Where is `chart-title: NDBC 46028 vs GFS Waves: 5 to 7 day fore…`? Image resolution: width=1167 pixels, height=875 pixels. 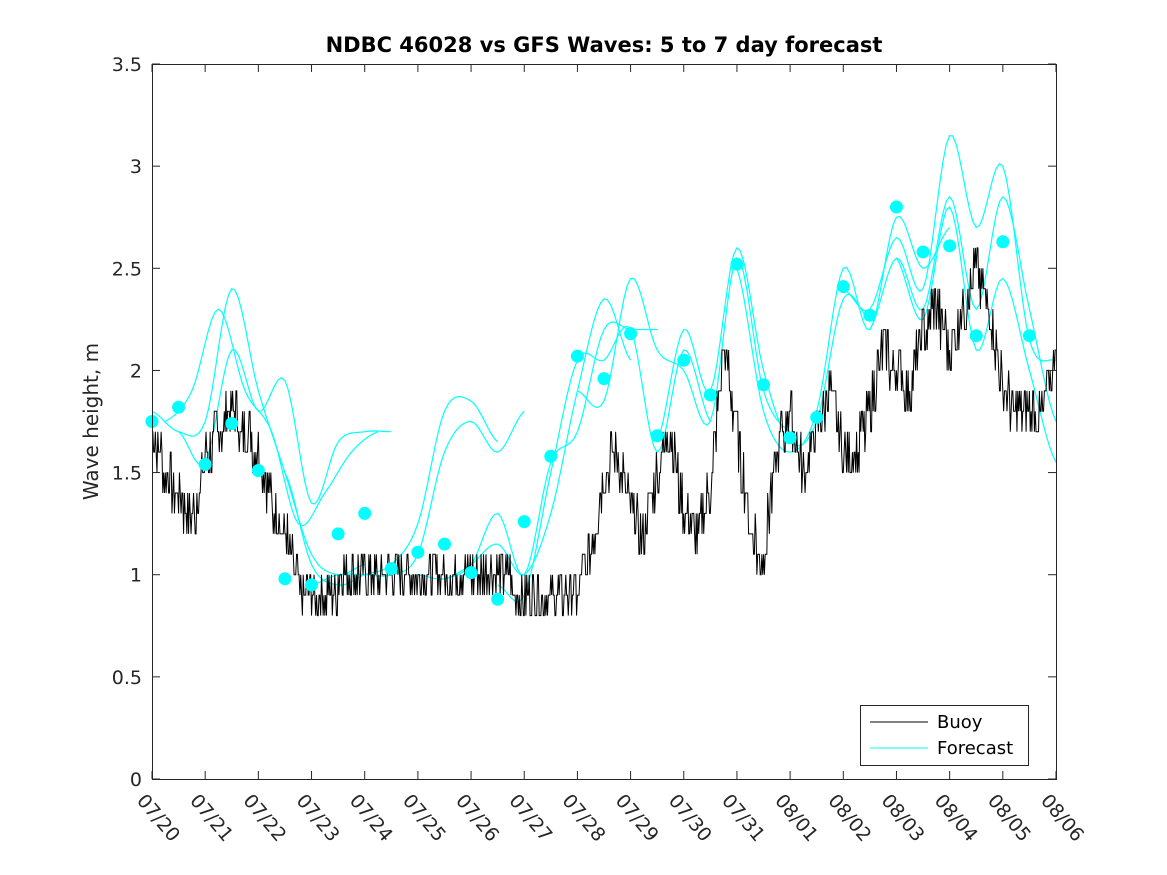 chart-title: NDBC 46028 vs GFS Waves: 5 to 7 day fore… is located at coordinates (604, 45).